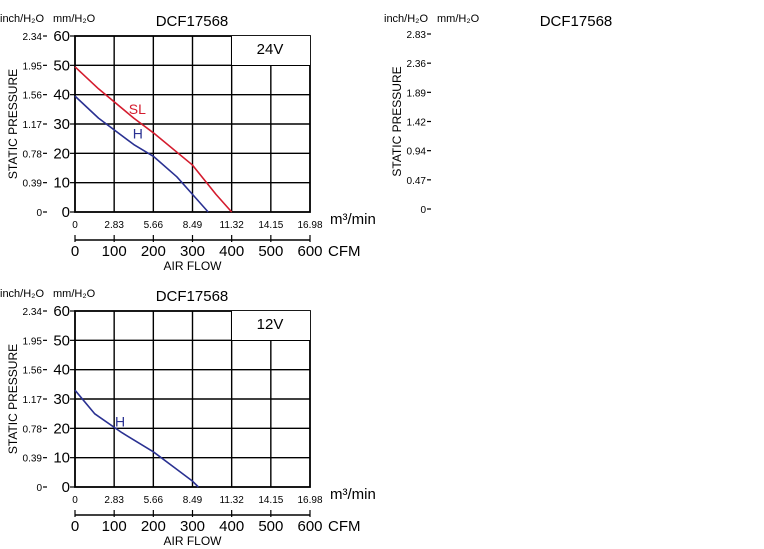 Image resolution: width=764 pixels, height=549 pixels. I want to click on voltage-label: 24V, so click(270, 49).